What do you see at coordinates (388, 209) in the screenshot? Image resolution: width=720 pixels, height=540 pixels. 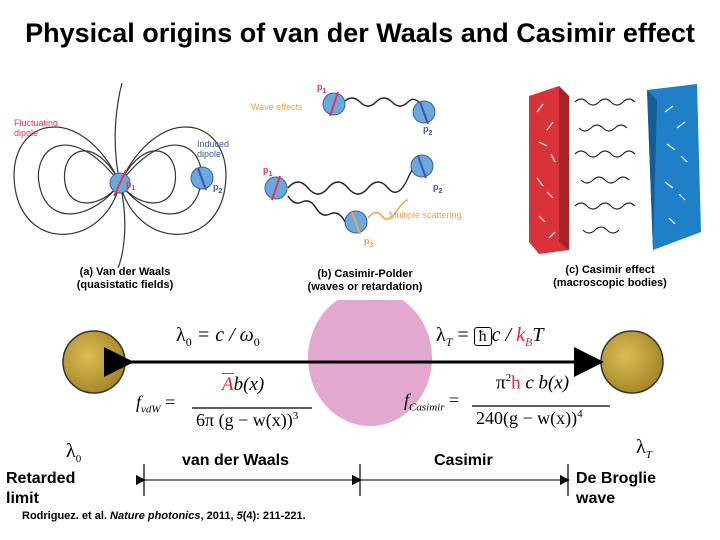 I see `wave-scatter` at bounding box center [388, 209].